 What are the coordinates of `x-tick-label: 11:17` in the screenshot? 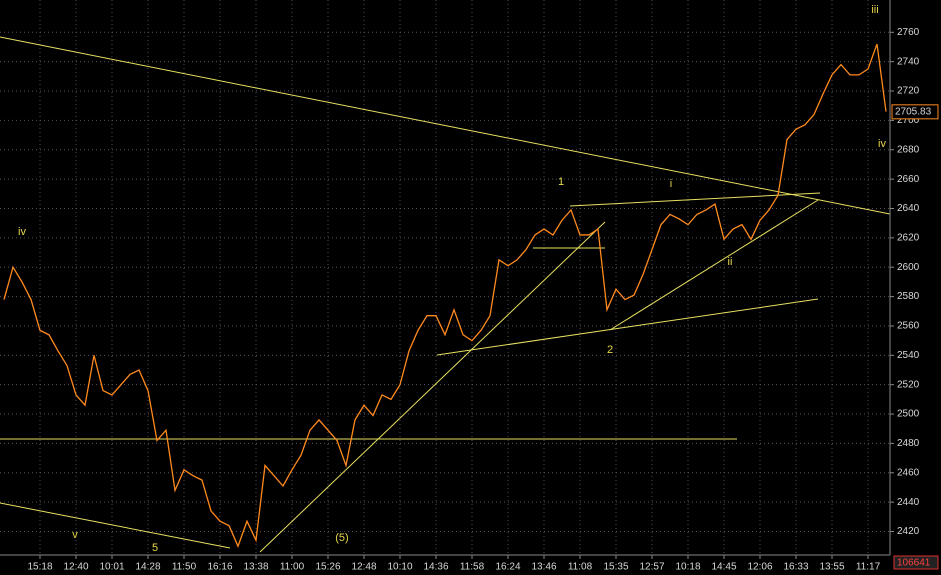 It's located at (868, 567).